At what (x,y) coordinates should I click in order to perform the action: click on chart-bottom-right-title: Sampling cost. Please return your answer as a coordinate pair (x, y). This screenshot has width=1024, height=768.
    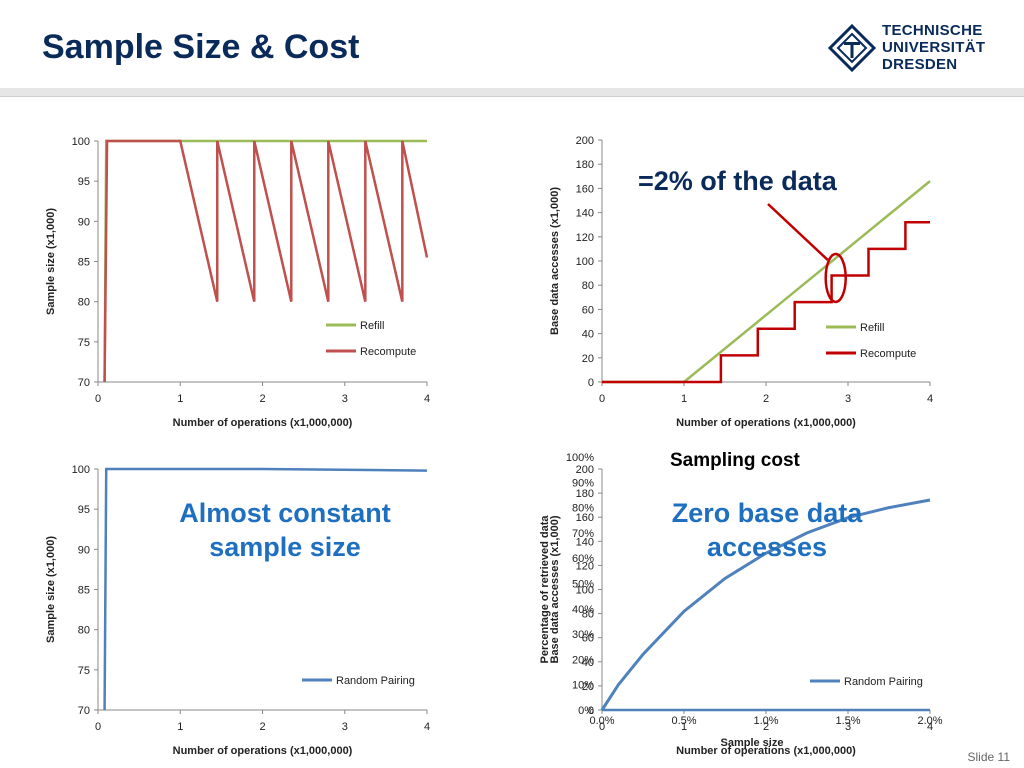
    Looking at the image, I should click on (735, 460).